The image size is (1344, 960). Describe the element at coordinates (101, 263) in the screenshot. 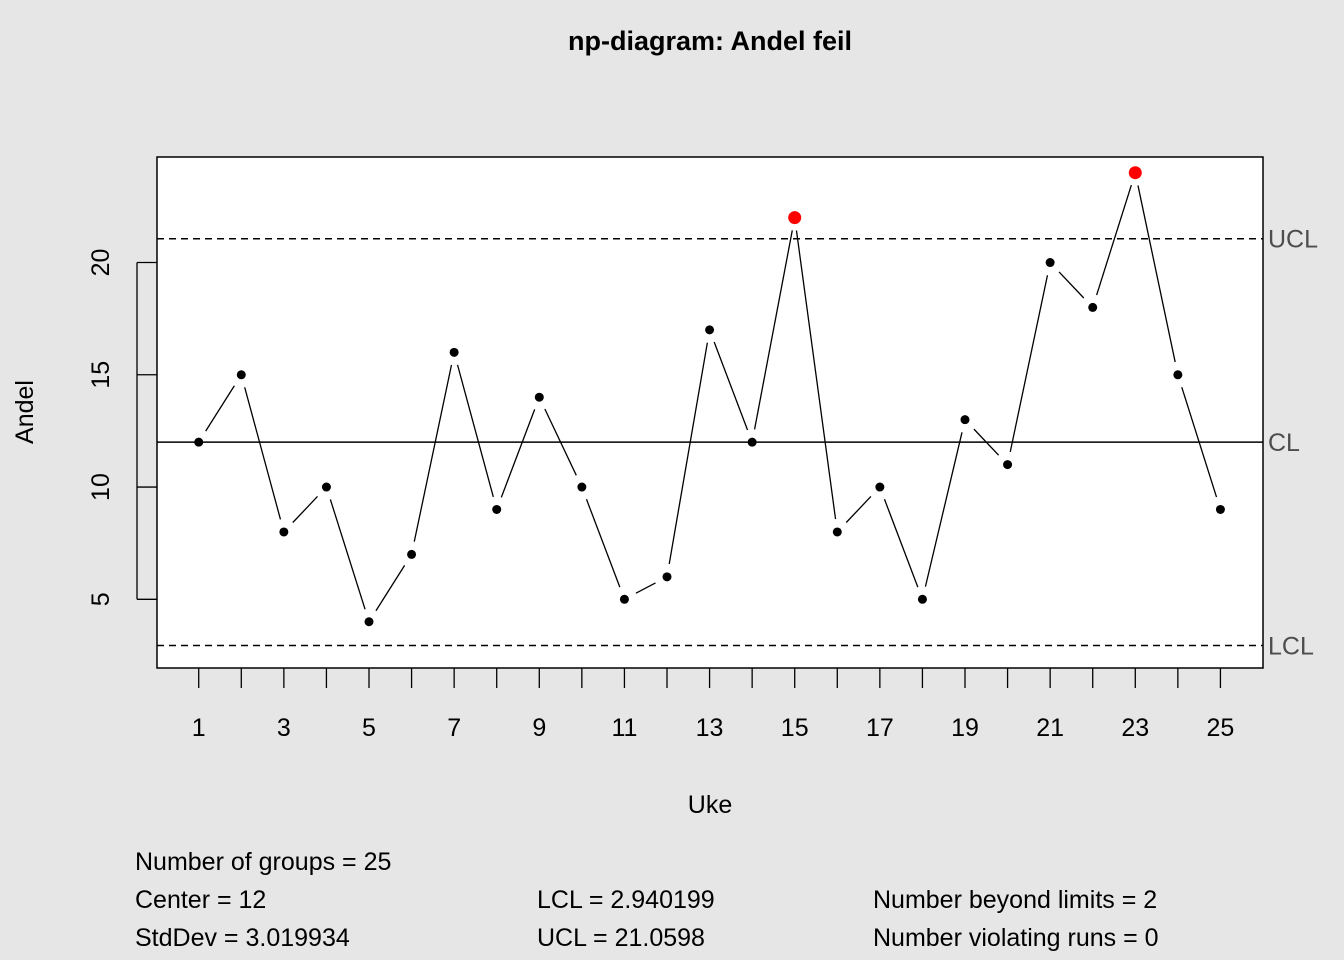

I see `y-tick-label: 20` at that location.